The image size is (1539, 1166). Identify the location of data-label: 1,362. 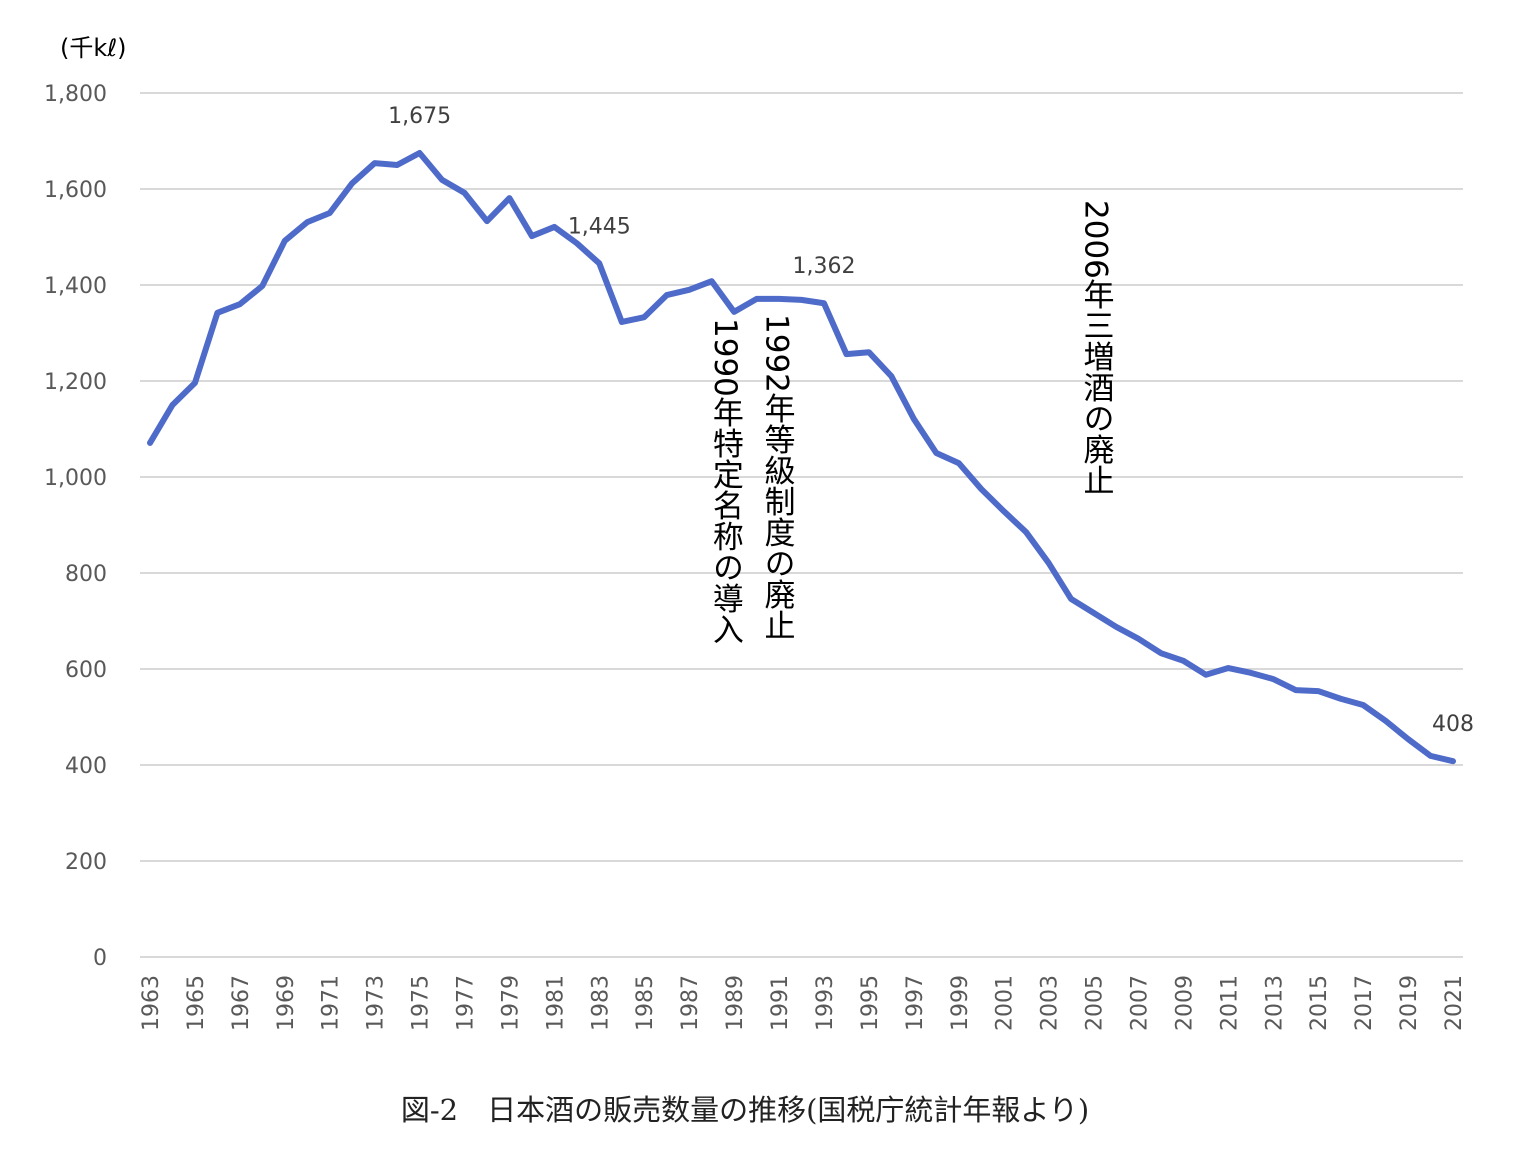
(823, 266).